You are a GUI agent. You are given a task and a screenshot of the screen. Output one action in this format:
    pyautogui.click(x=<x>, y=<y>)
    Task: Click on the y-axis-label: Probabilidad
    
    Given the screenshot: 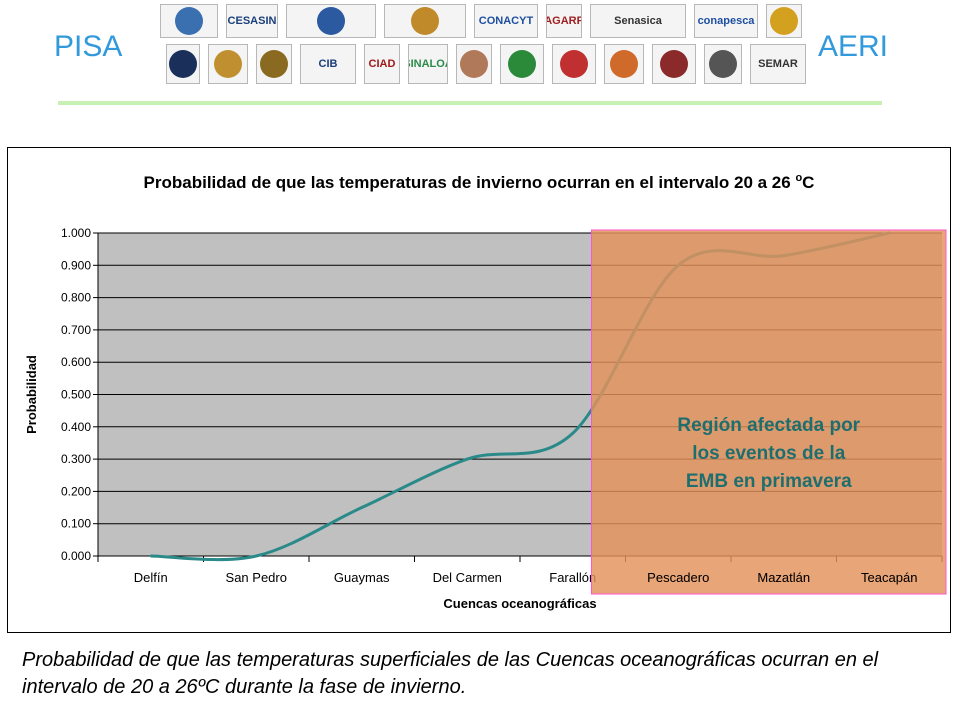 What is the action you would take?
    pyautogui.click(x=31, y=394)
    